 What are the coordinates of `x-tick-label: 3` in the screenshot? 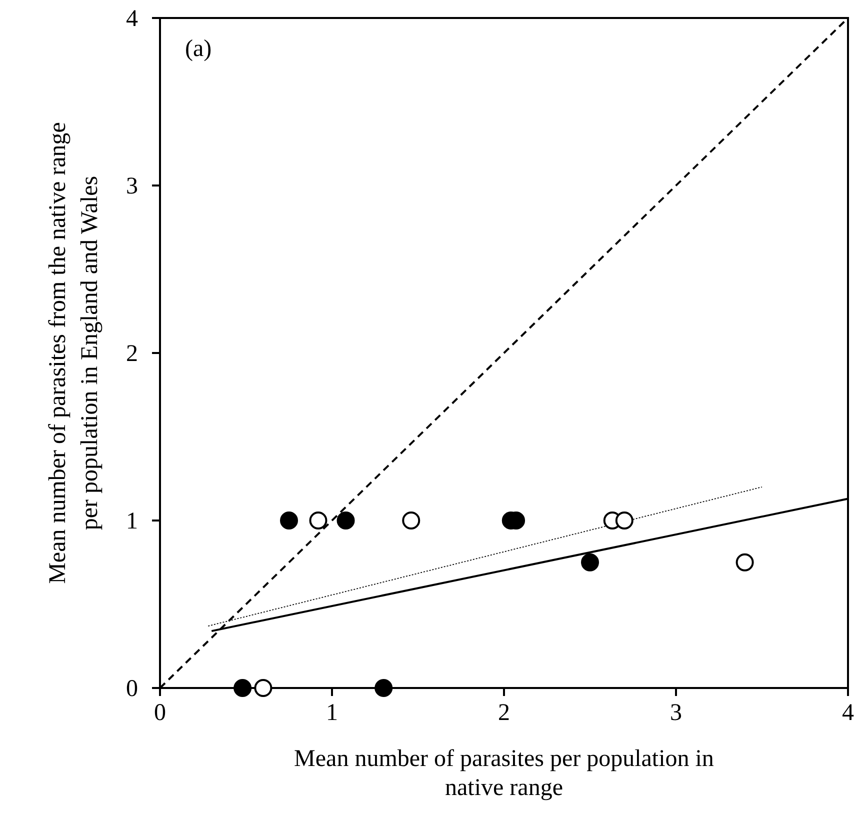 It's located at (676, 713).